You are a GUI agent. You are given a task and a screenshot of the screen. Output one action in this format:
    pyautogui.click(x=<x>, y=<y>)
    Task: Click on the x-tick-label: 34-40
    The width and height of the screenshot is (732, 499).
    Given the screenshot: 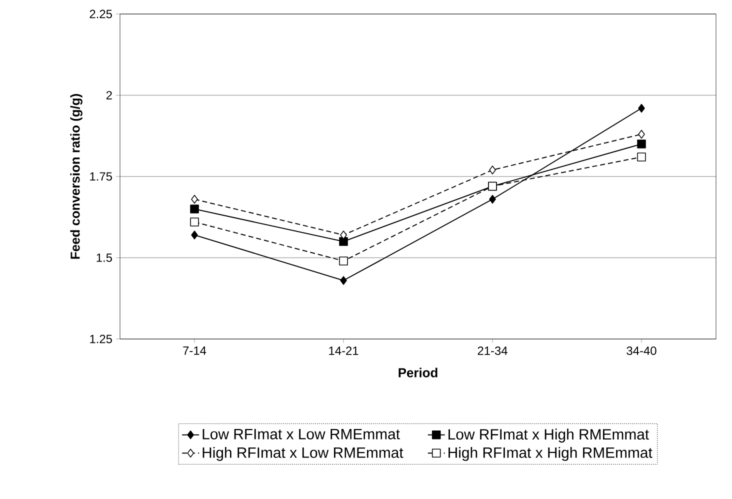 What is the action you would take?
    pyautogui.click(x=641, y=350)
    